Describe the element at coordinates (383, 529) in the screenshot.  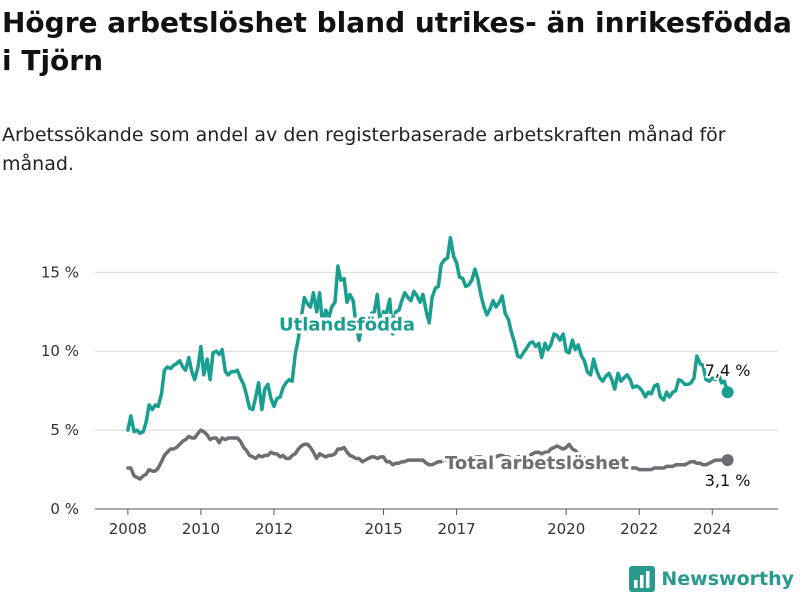
I see `x-tick-label: 2015` at that location.